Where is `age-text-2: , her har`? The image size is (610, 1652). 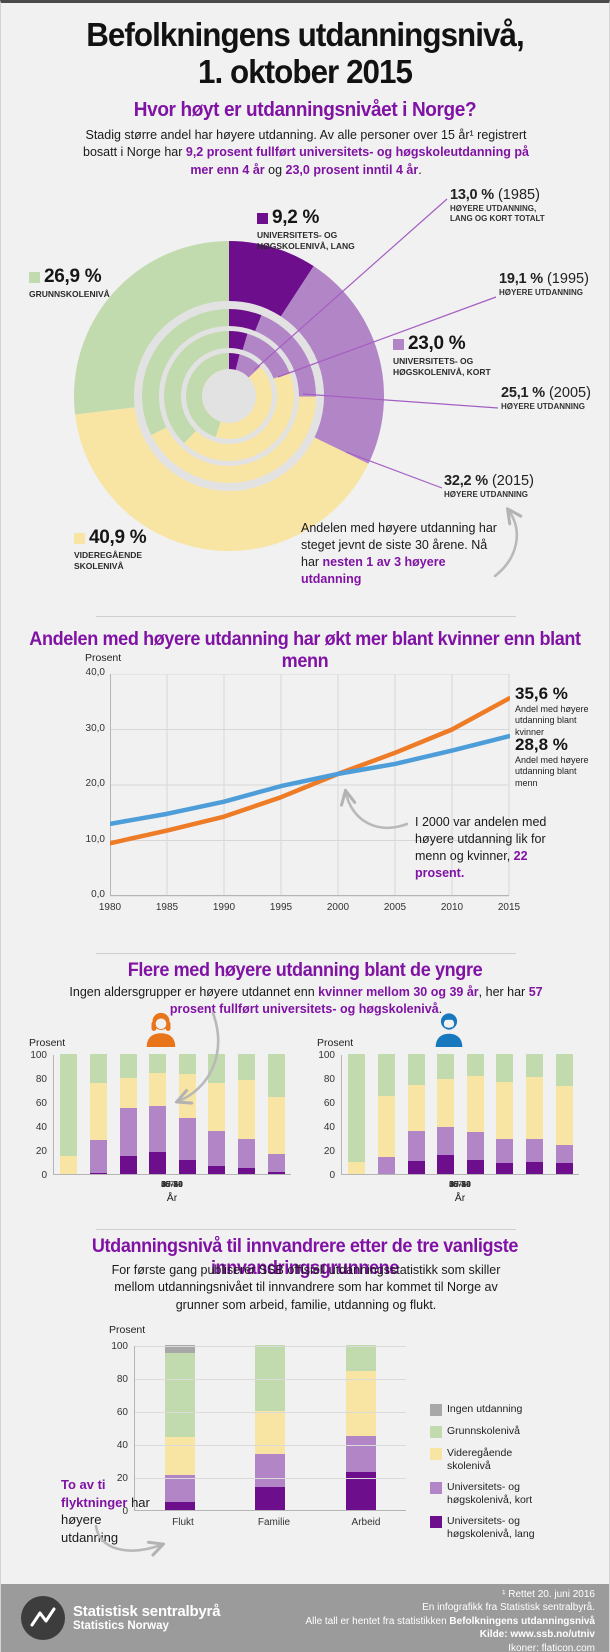
age-text-2: , her har is located at coordinates (503, 992).